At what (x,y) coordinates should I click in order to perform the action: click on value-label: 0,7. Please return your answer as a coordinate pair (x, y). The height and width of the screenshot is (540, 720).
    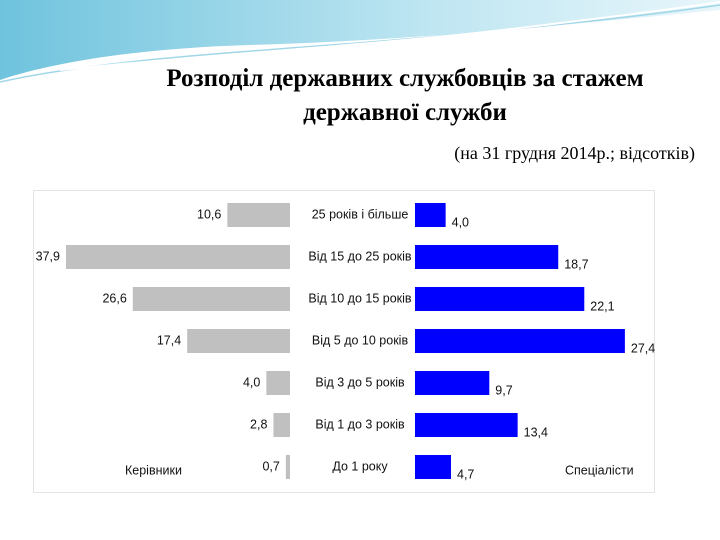
    Looking at the image, I should click on (270, 466).